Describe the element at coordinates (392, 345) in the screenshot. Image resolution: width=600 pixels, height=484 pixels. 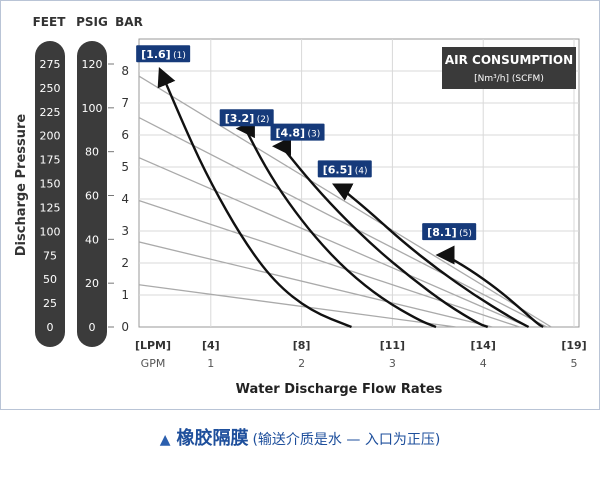
I see `lpm-tick-label: [11]` at that location.